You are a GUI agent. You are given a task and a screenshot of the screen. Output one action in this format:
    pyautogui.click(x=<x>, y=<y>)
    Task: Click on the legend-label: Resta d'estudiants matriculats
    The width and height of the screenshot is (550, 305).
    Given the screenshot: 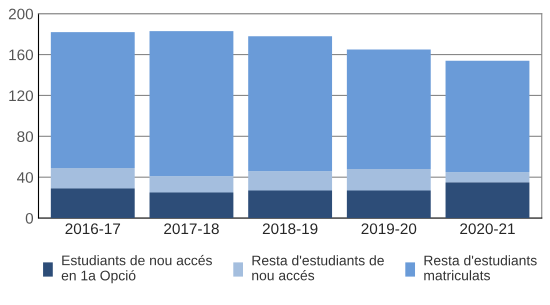 What is the action you would take?
    pyautogui.click(x=480, y=267)
    